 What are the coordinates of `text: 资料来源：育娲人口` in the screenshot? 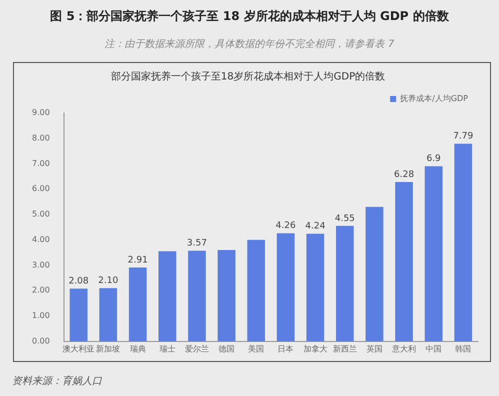 It's located at (57, 381).